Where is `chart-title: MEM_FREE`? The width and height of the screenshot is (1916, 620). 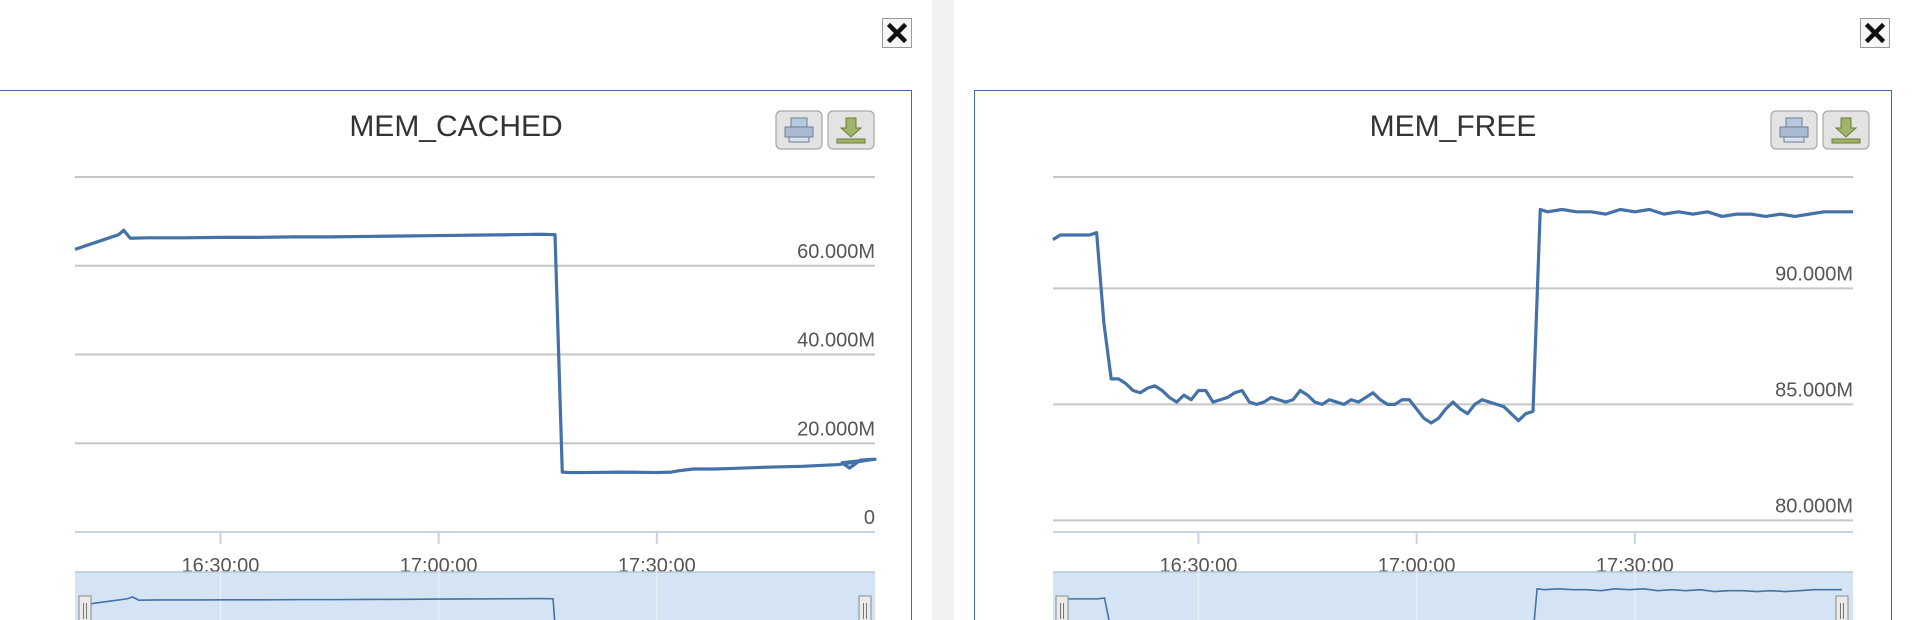 chart-title: MEM_FREE is located at coordinates (1453, 126).